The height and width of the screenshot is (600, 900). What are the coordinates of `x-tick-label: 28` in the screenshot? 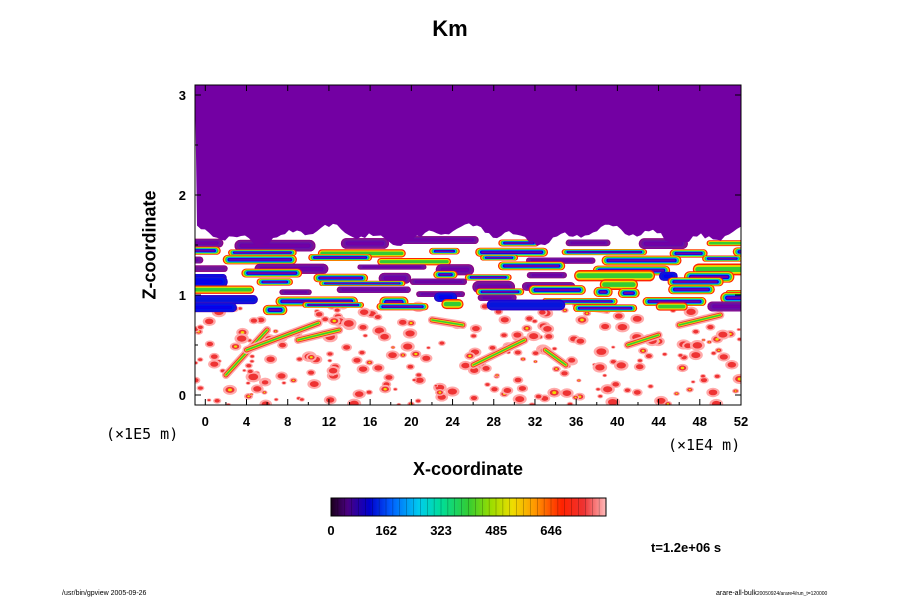 It's located at (494, 421).